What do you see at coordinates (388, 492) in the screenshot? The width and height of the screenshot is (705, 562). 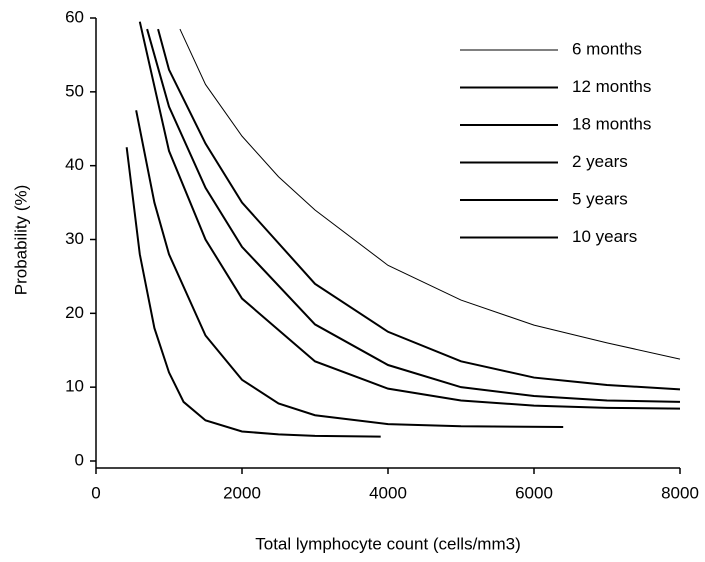 I see `x-tick-label: 4000` at bounding box center [388, 492].